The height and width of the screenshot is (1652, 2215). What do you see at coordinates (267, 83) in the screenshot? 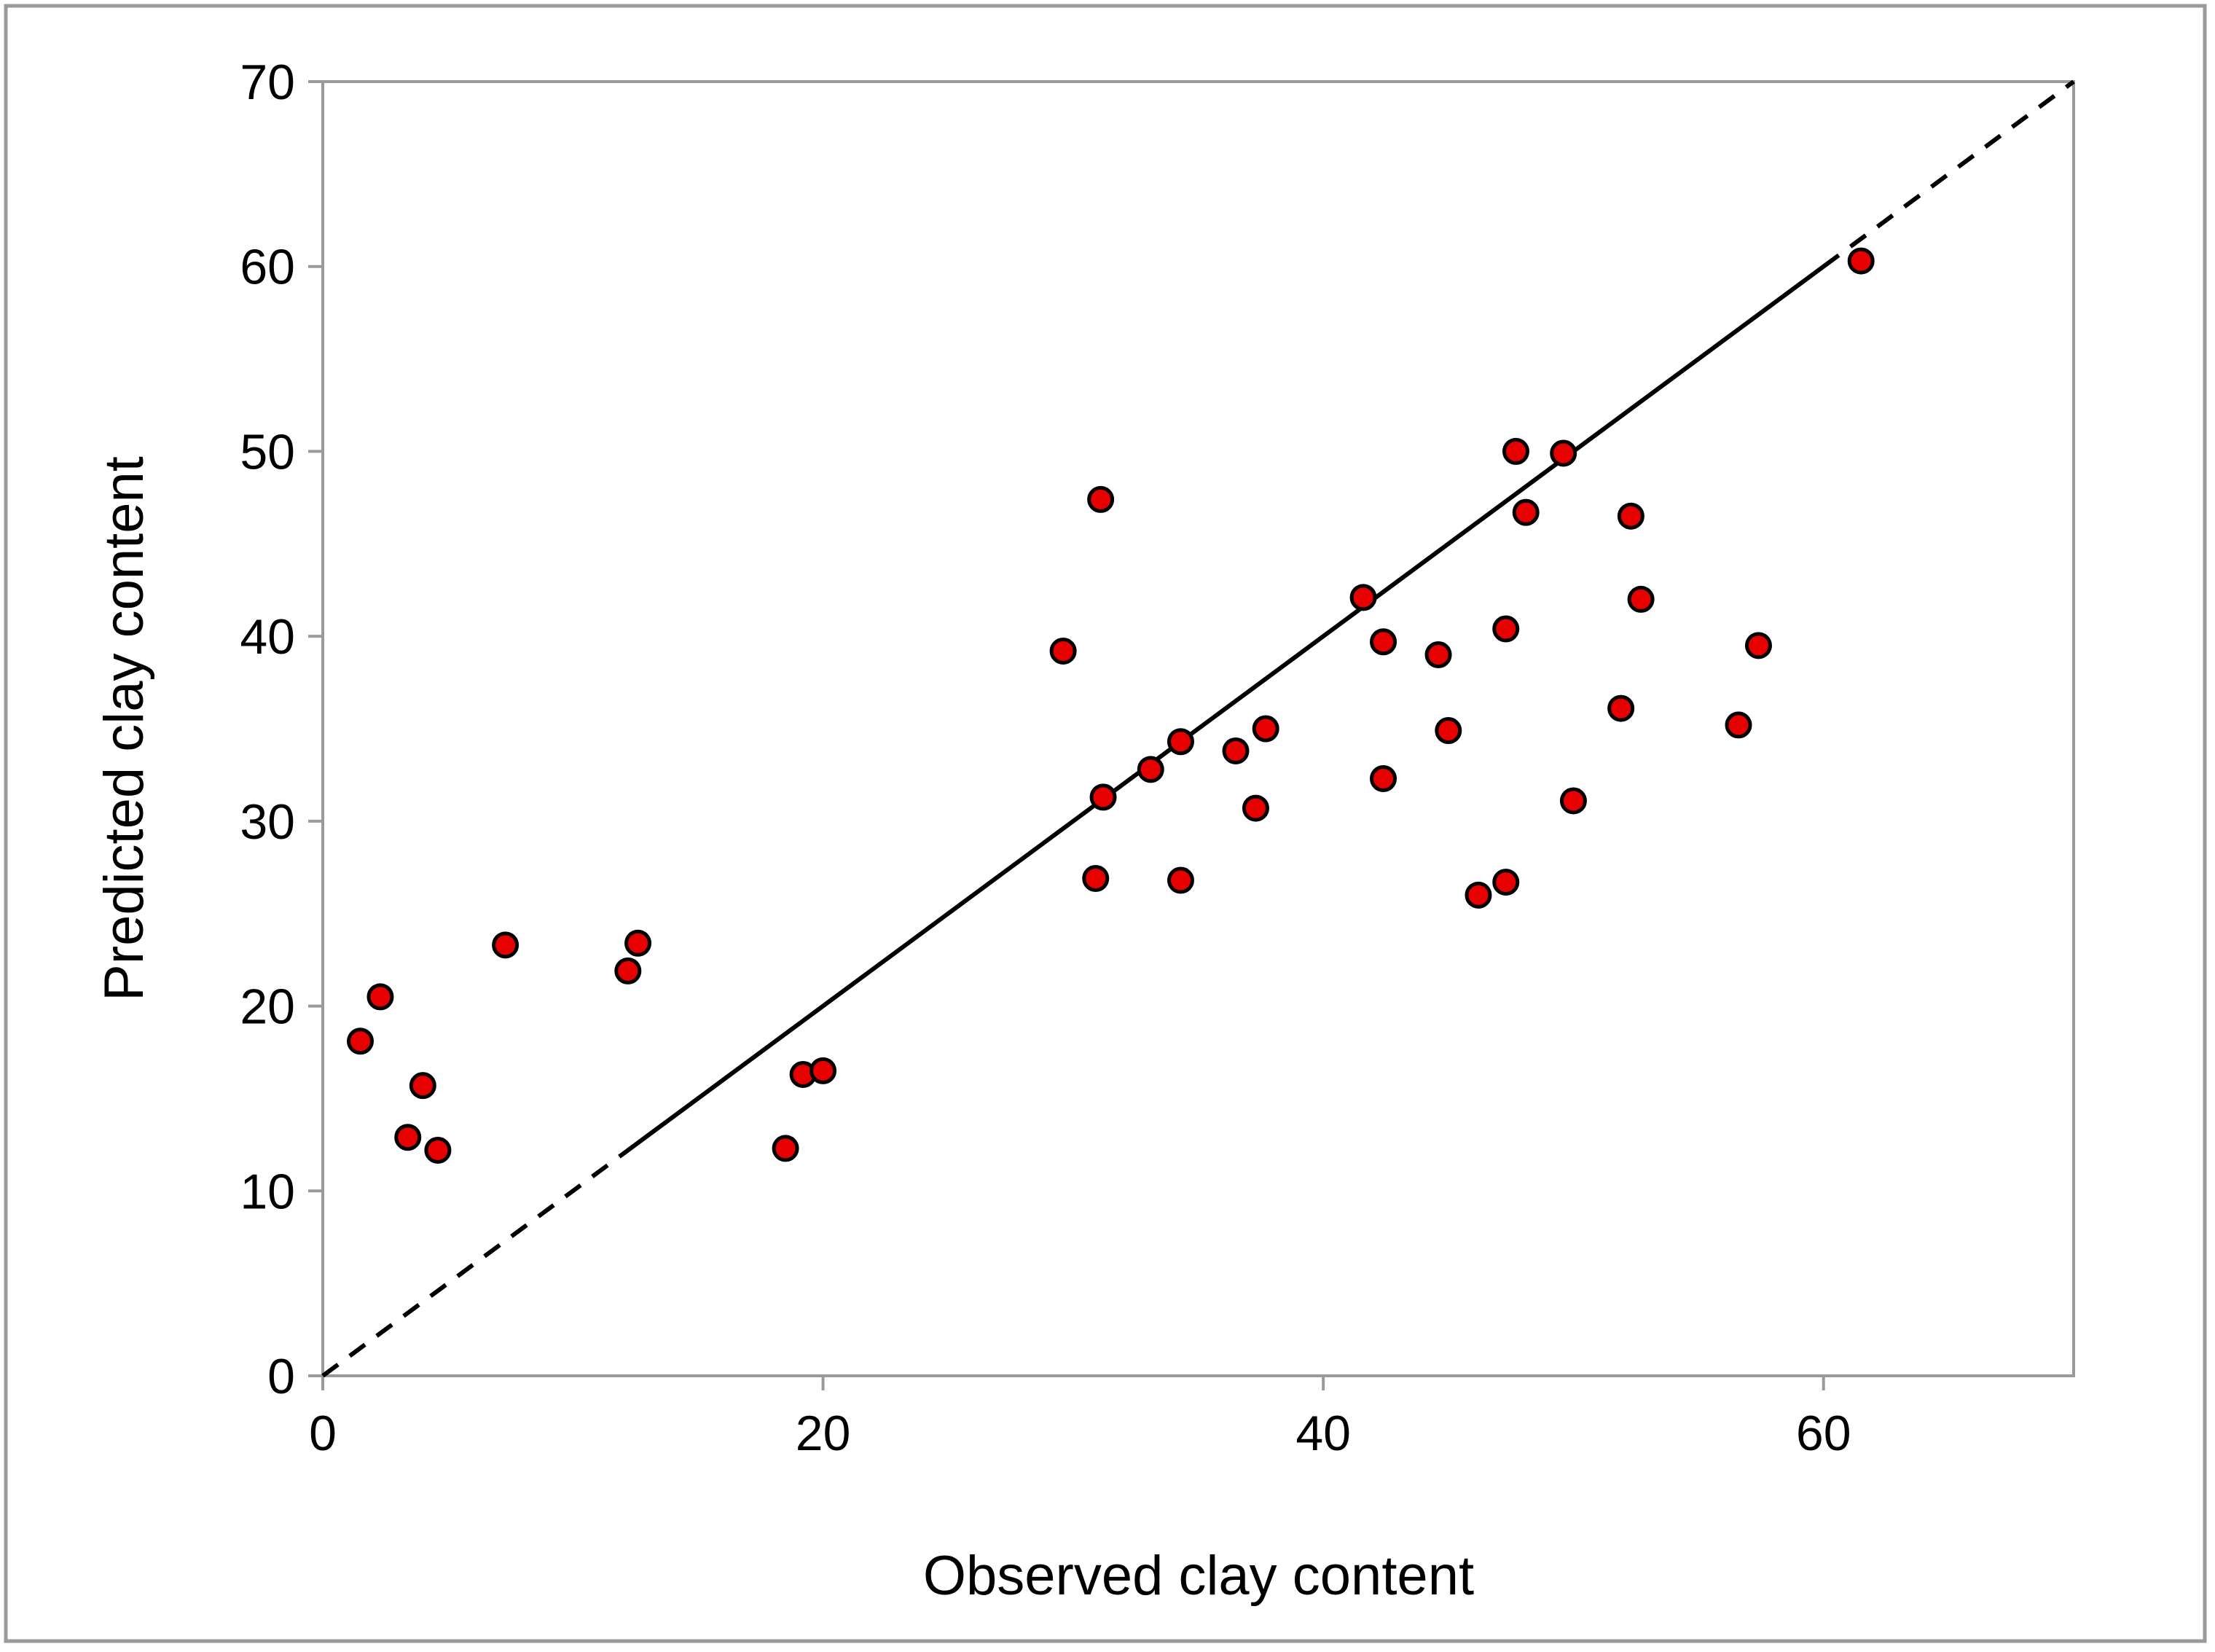
I see `y-tick-label: 70` at bounding box center [267, 83].